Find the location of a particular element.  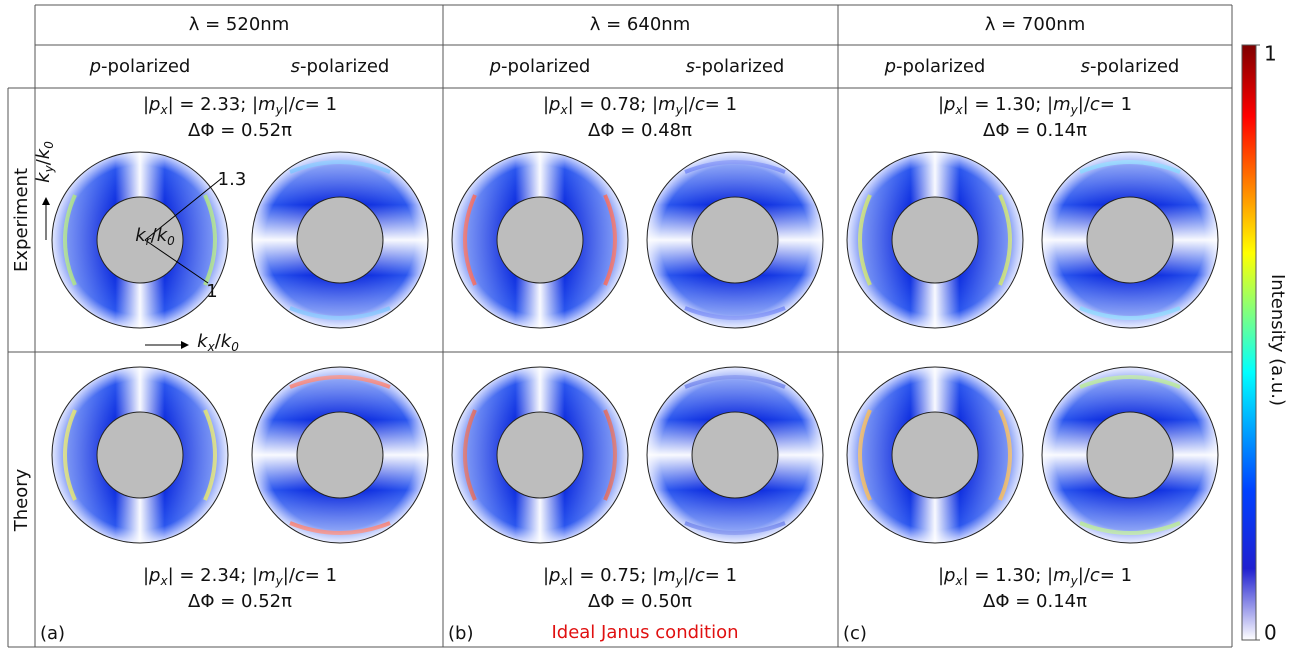

row-label: Experiment is located at coordinates (21, 220).